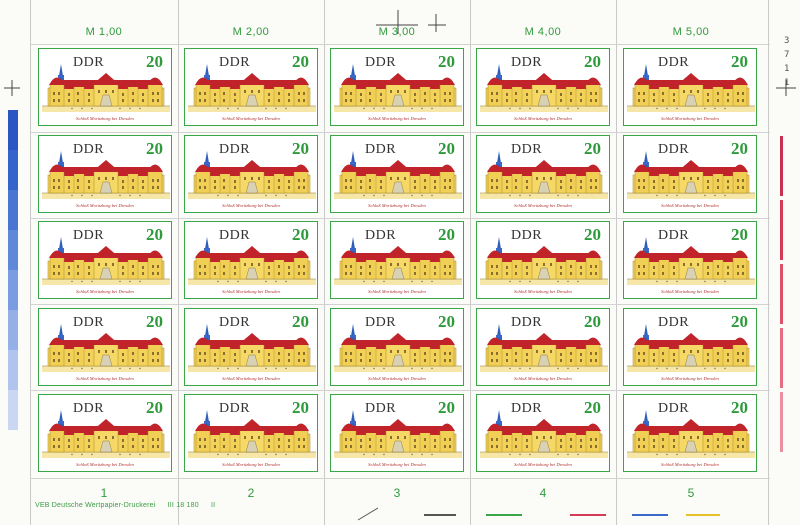 The image size is (800, 525). Describe the element at coordinates (787, 83) in the screenshot. I see `margin-number-digit: 1` at that location.